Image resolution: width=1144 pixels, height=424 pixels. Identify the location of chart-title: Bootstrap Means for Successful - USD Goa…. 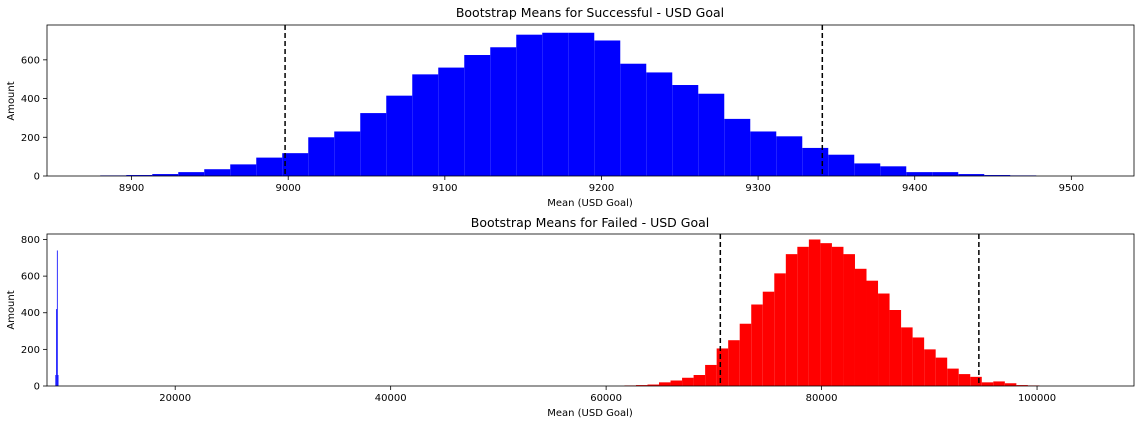
(590, 12).